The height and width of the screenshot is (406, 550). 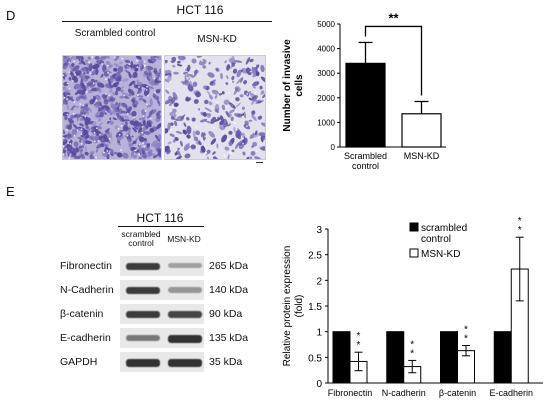 I want to click on panel-e-header-rule, so click(x=161, y=226).